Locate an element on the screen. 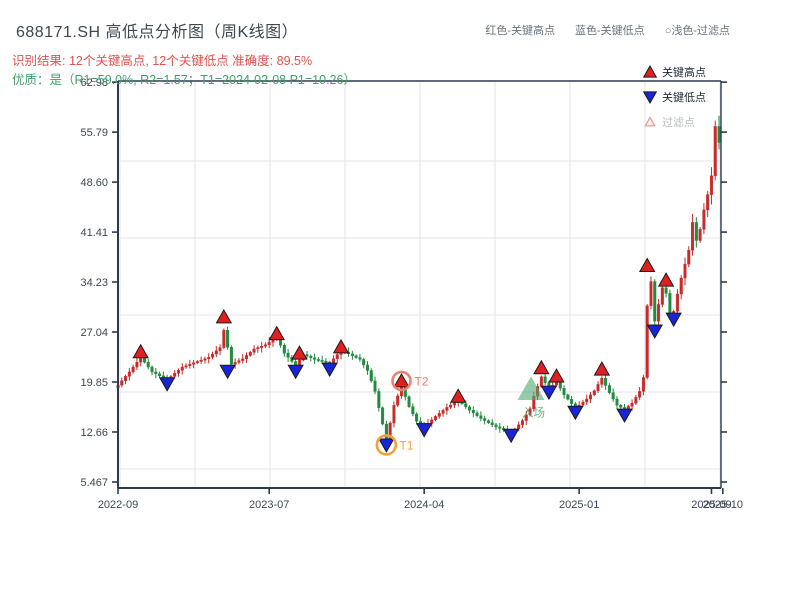 Image resolution: width=800 pixels, height=600 pixels. x-tick-label: 2022-09 is located at coordinates (118, 505).